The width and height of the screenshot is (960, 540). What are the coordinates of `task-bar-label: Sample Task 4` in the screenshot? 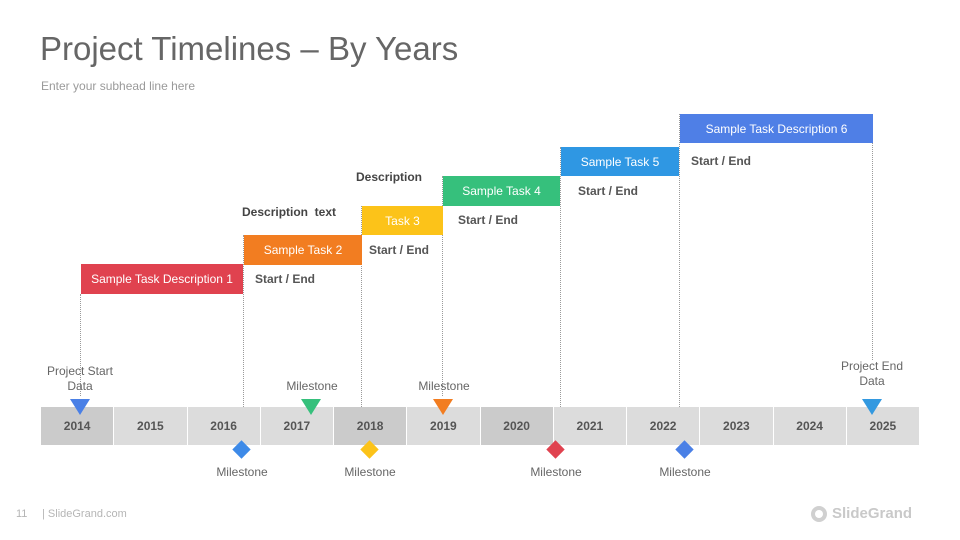 It's located at (501, 191).